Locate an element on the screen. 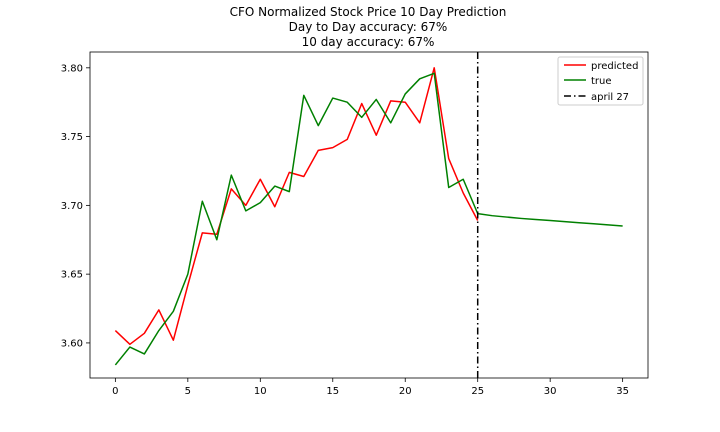 The height and width of the screenshot is (432, 720). legend-label-true: true is located at coordinates (601, 81).